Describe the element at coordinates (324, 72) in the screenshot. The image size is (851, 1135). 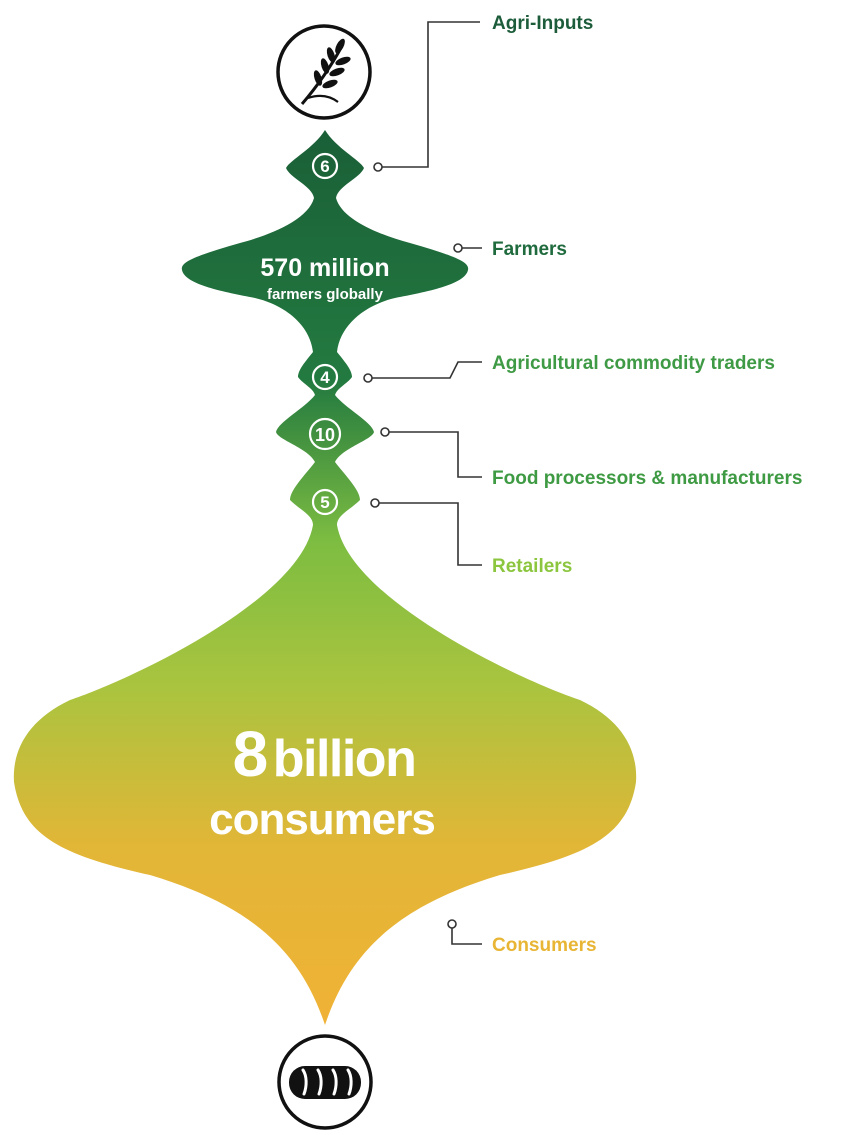
I see `wheat-icon` at that location.